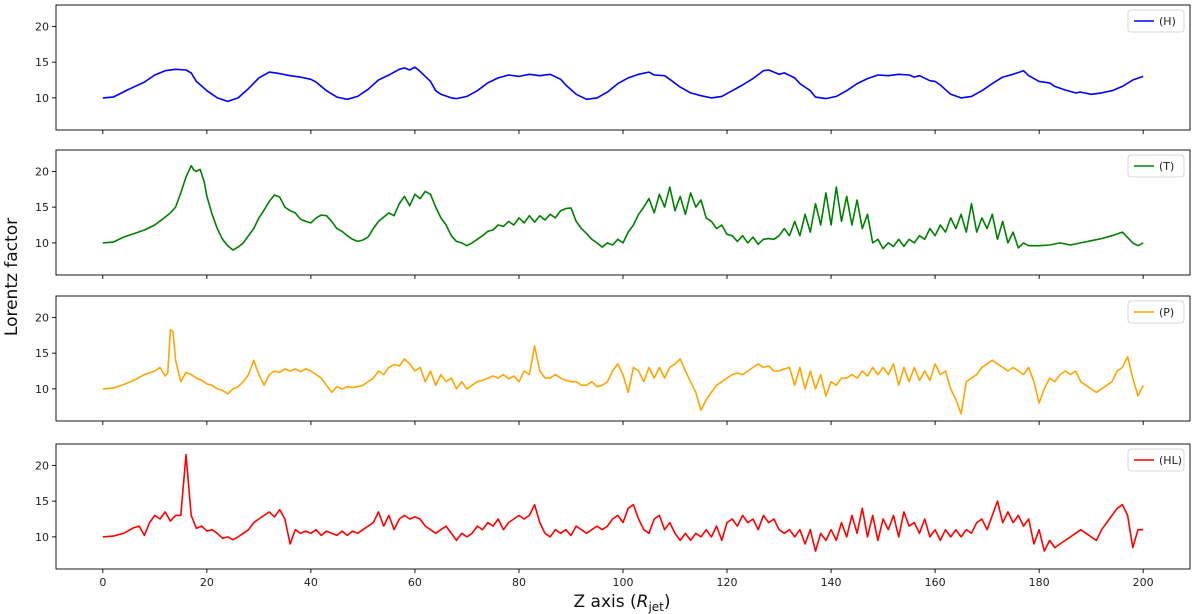  Describe the element at coordinates (519, 582) in the screenshot. I see `x-tick-label: 80` at that location.